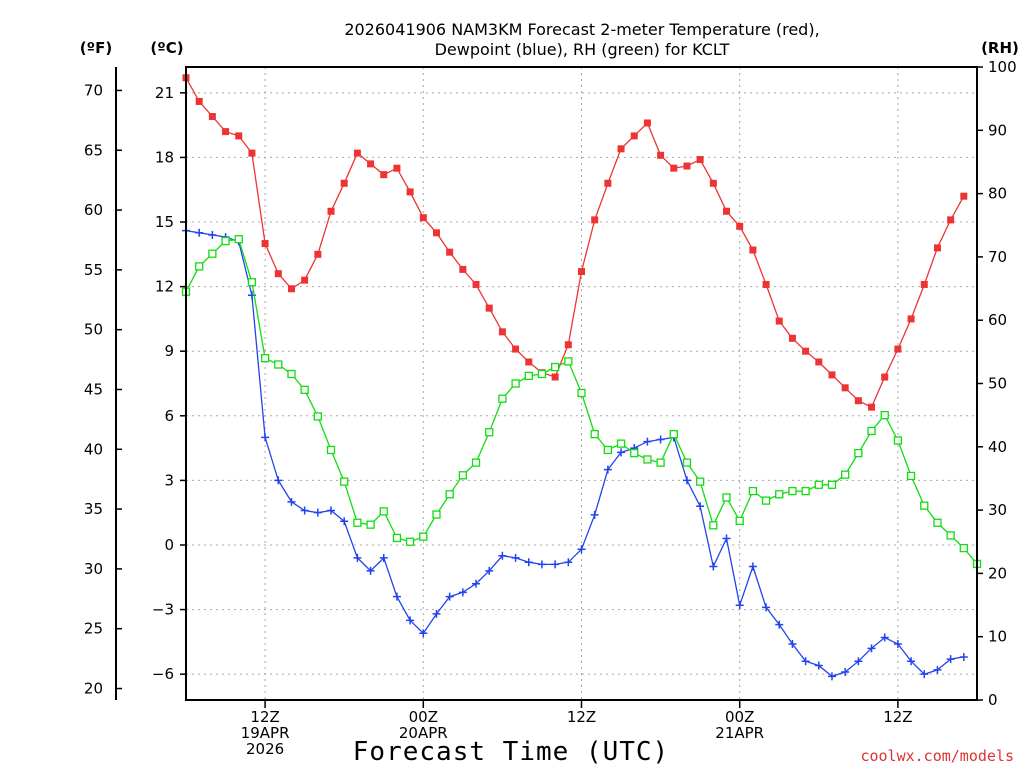 The image size is (1024, 768). Describe the element at coordinates (169, 416) in the screenshot. I see `celsius-tick-label: 6` at that location.